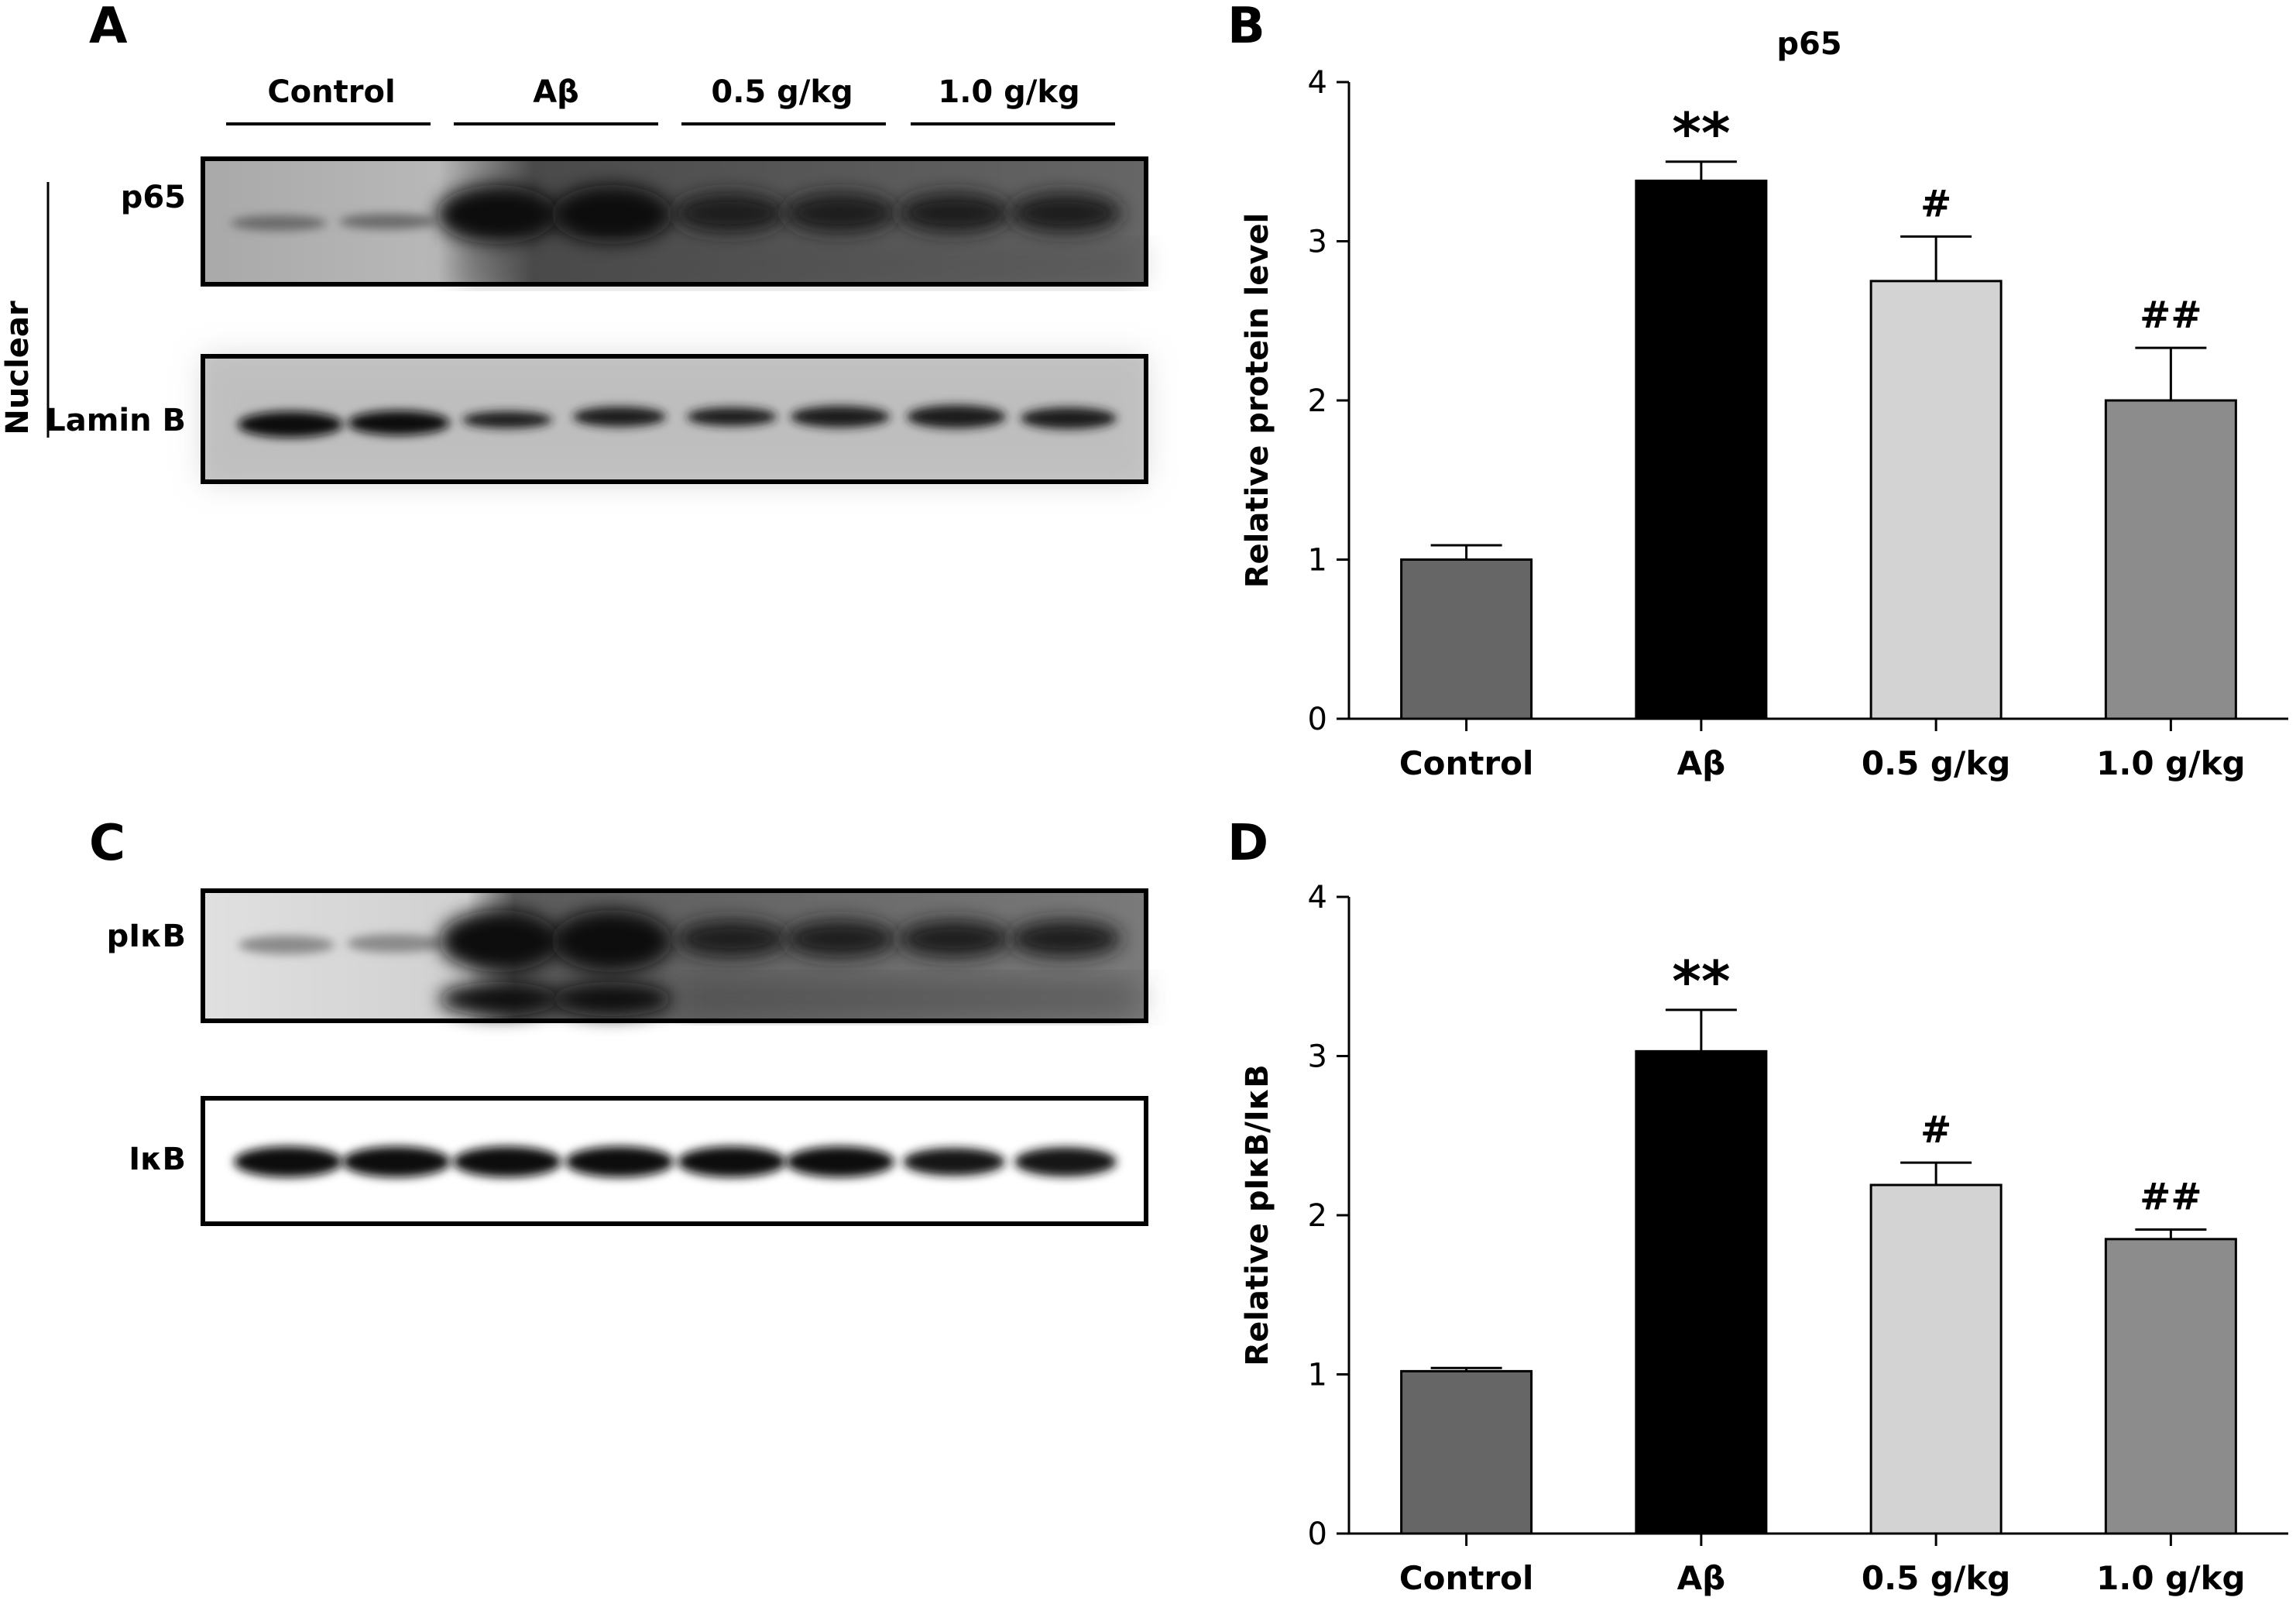  Describe the element at coordinates (674, 955) in the screenshot. I see `blot-strip-pikb` at that location.